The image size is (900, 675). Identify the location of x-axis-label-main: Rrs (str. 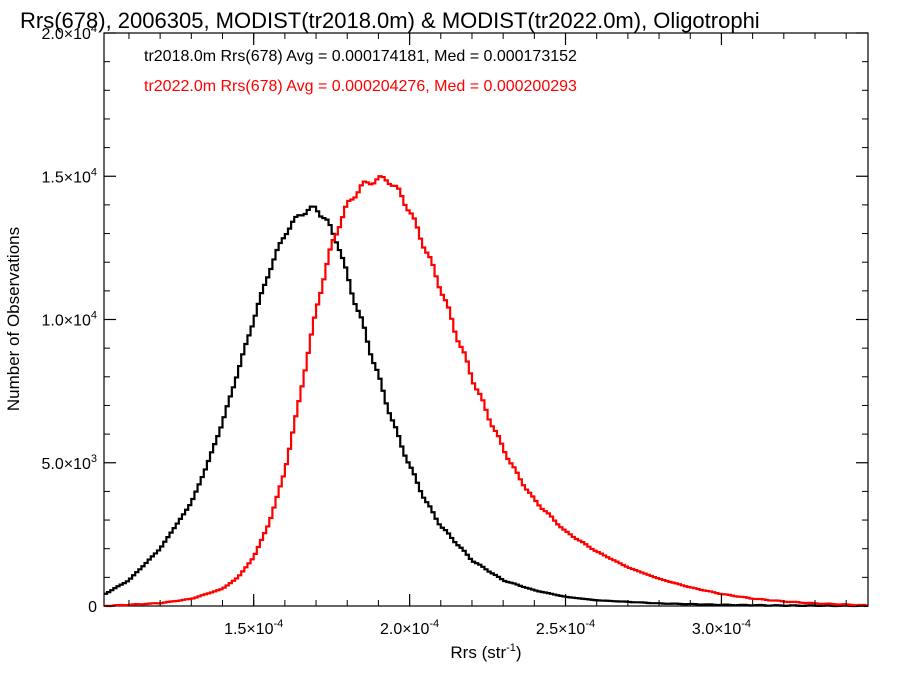
(478, 652).